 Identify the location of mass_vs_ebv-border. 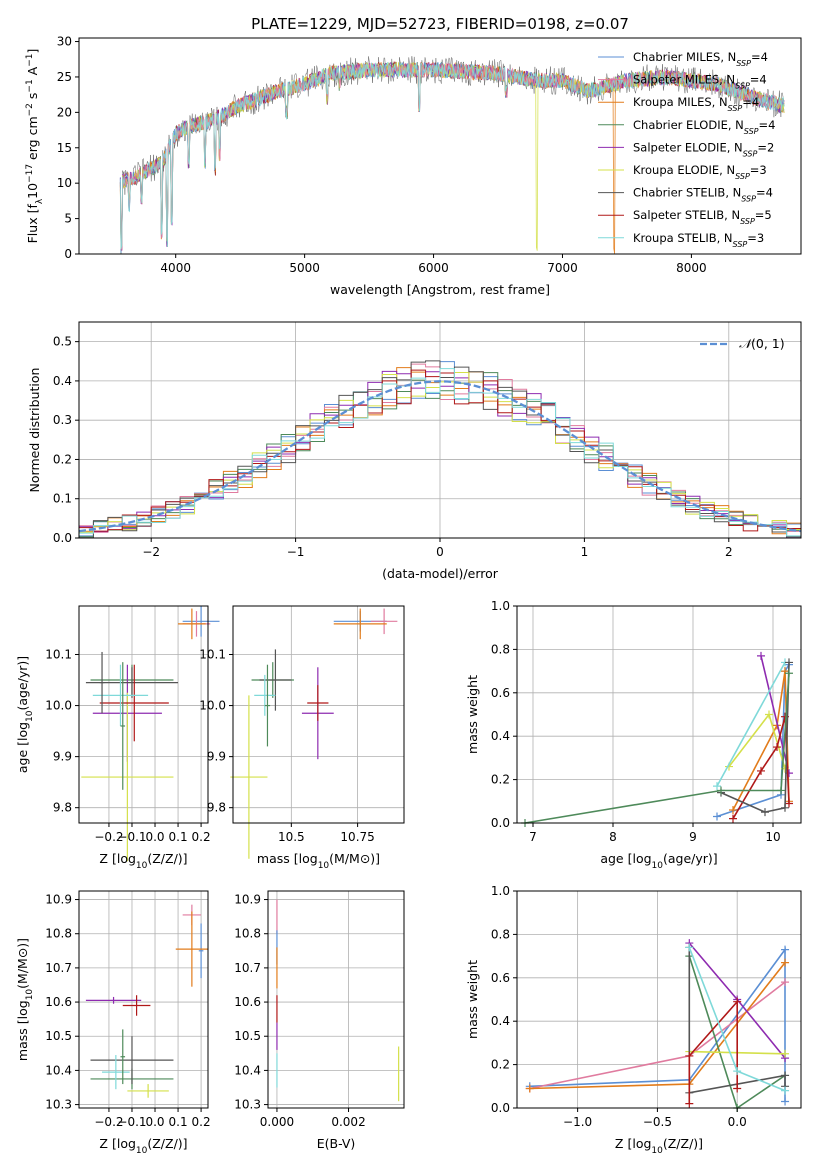
(336, 999).